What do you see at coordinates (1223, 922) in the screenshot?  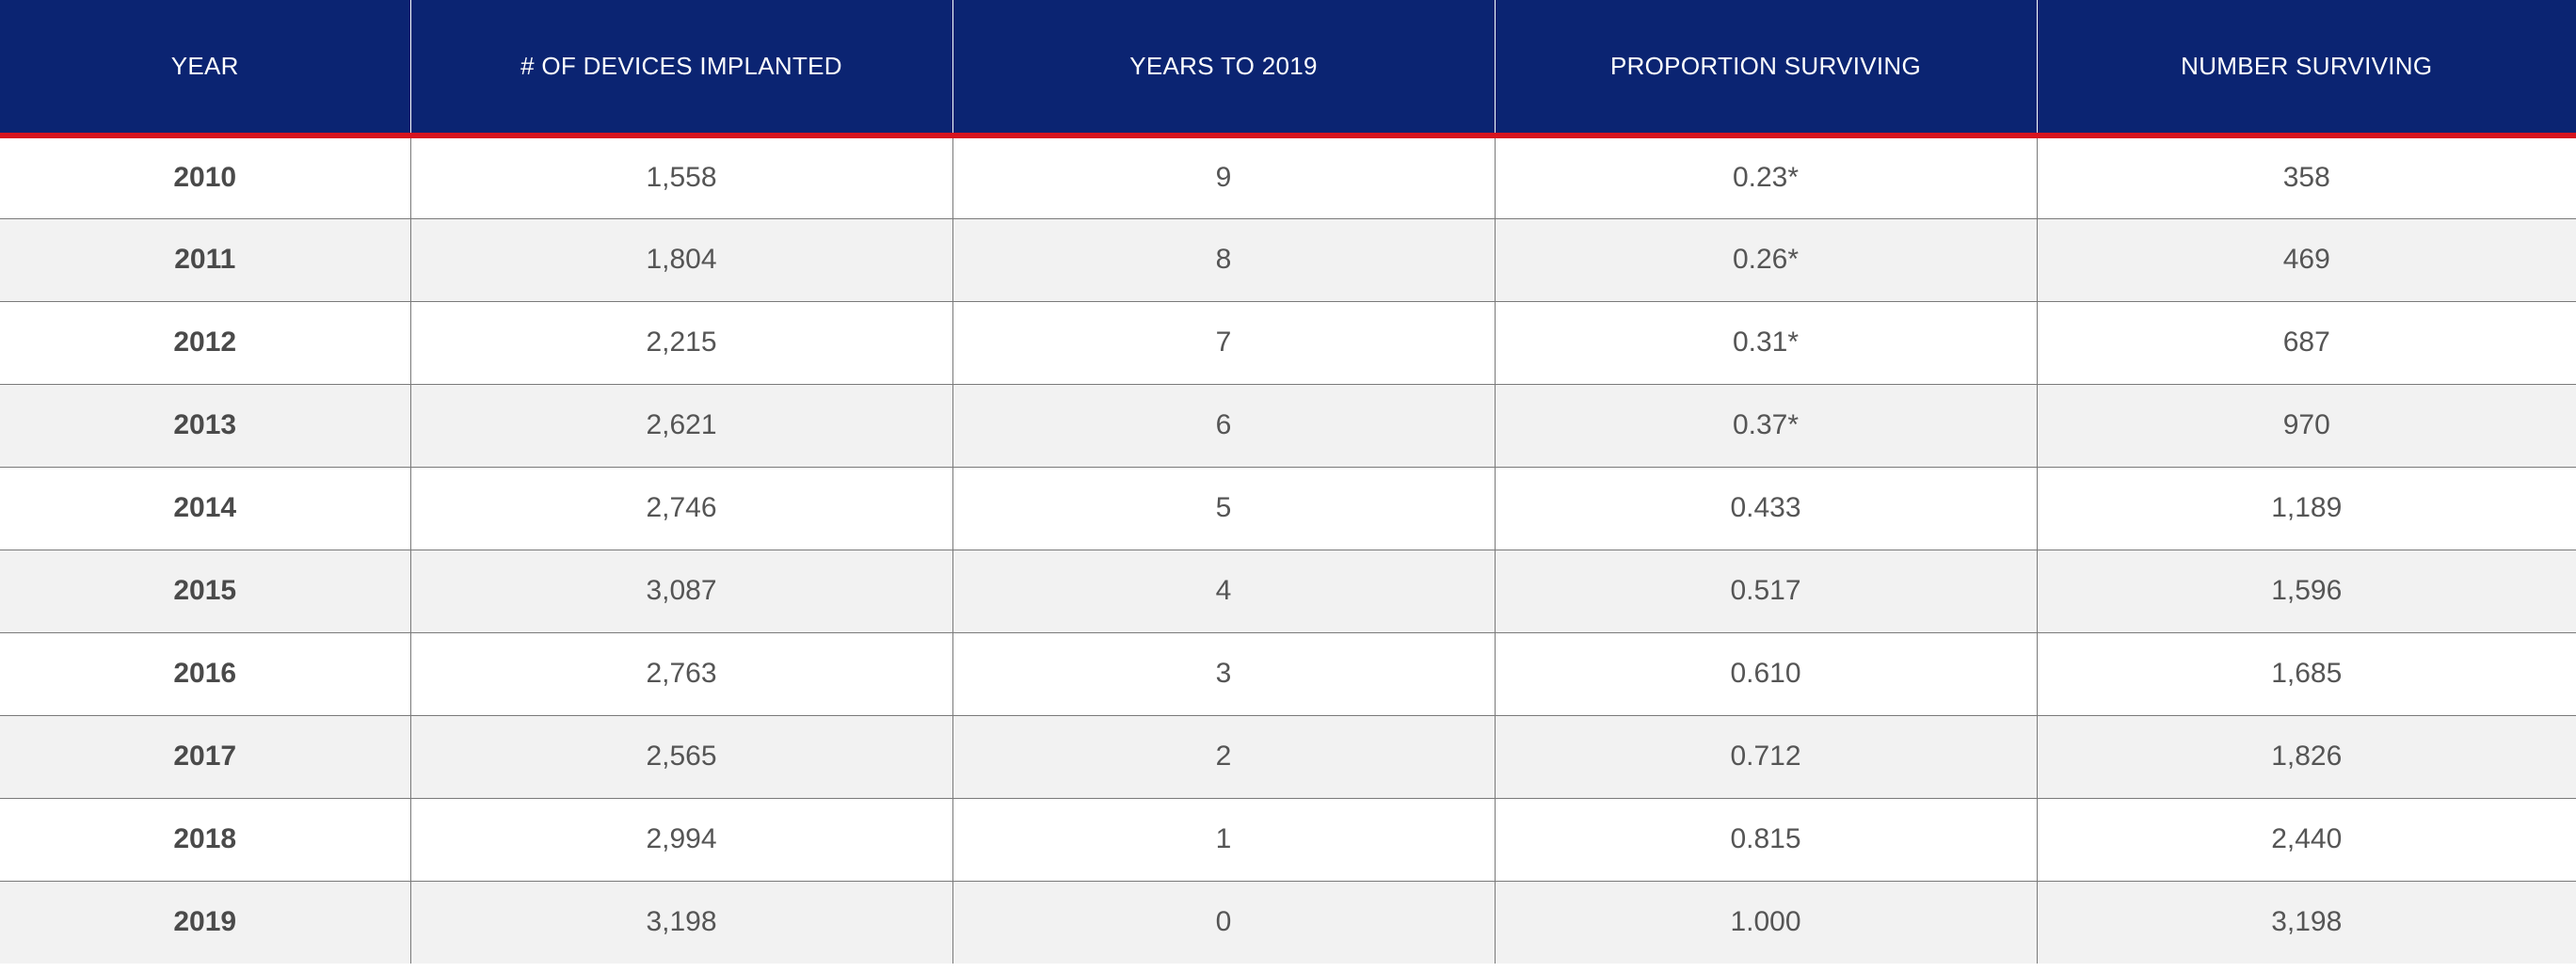 I see `years-to-2019-cell: 0` at bounding box center [1223, 922].